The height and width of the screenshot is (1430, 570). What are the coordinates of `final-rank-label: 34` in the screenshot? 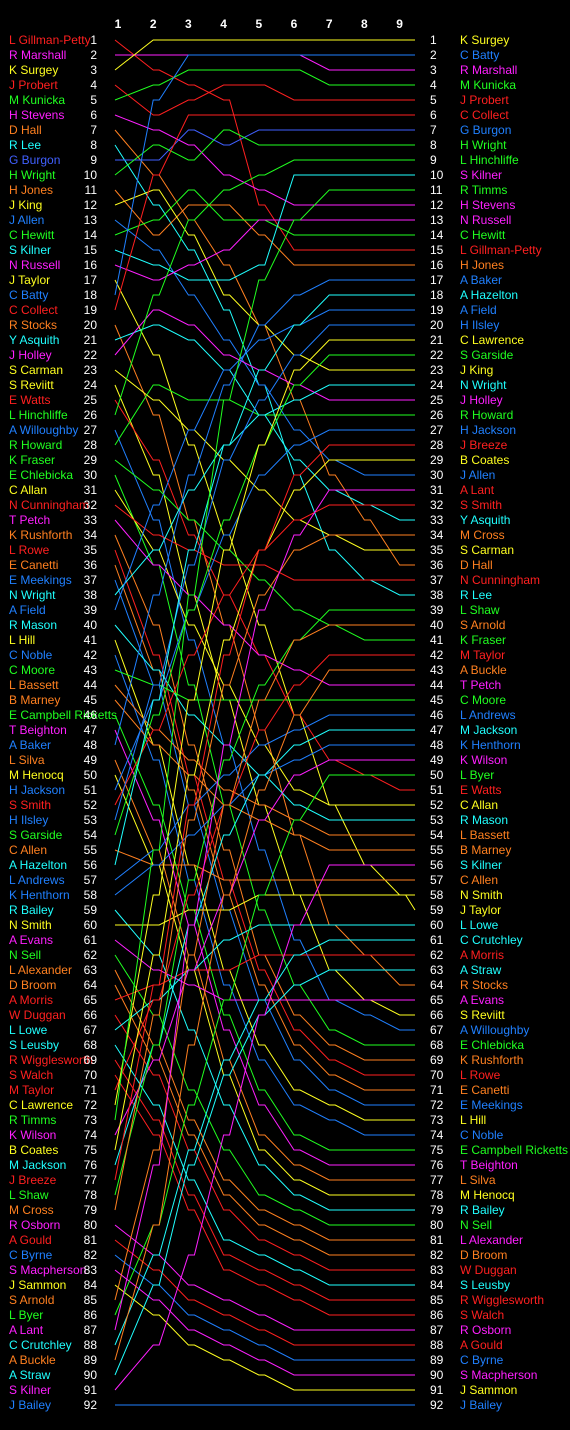 It's located at (437, 535).